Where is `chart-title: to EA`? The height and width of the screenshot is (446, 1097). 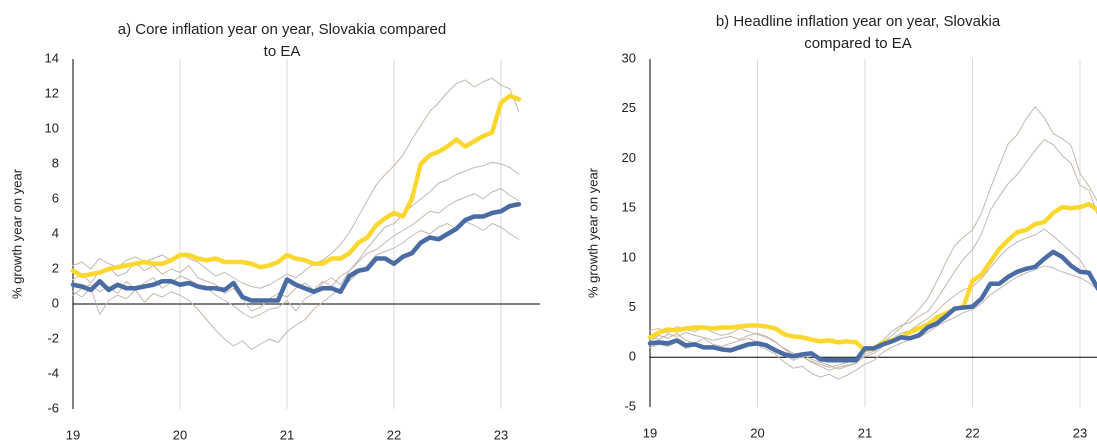
chart-title: to EA is located at coordinates (282, 51).